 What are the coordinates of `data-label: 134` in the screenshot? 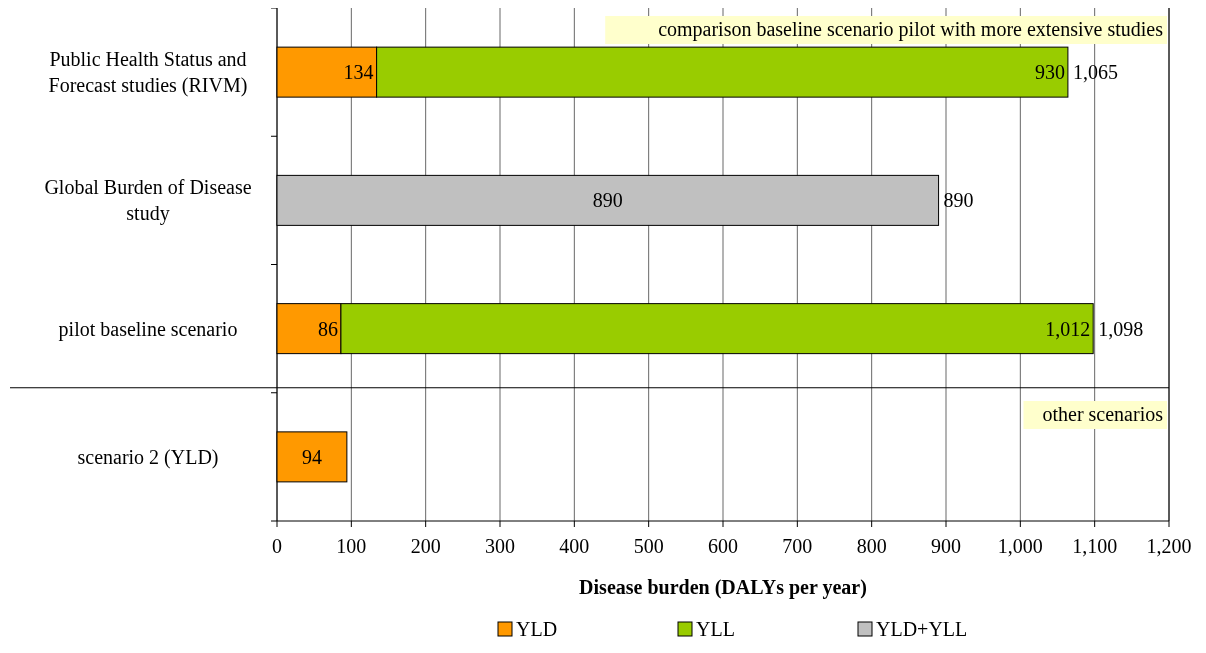 It's located at (358, 72).